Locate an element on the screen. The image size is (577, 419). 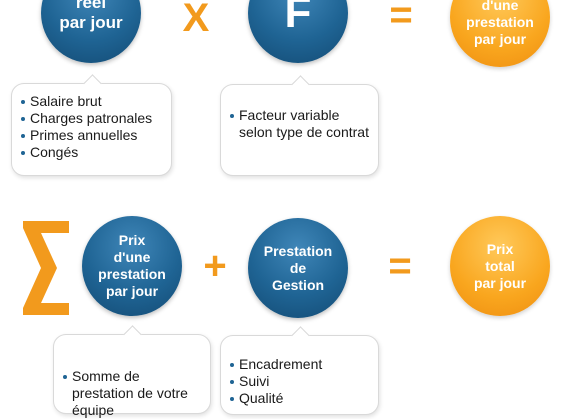
result1-line-3: par jour is located at coordinates (500, 38).